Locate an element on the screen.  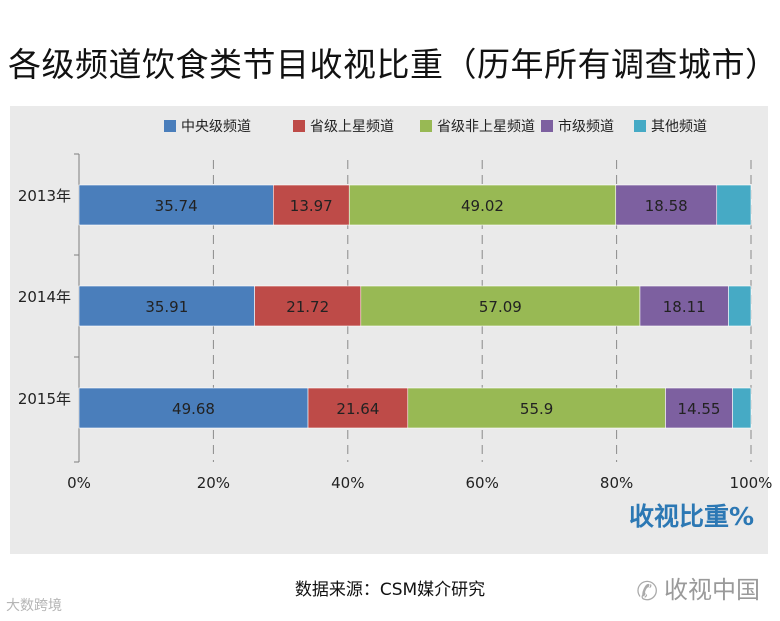
legend-label: 中央级频道 is located at coordinates (216, 127).